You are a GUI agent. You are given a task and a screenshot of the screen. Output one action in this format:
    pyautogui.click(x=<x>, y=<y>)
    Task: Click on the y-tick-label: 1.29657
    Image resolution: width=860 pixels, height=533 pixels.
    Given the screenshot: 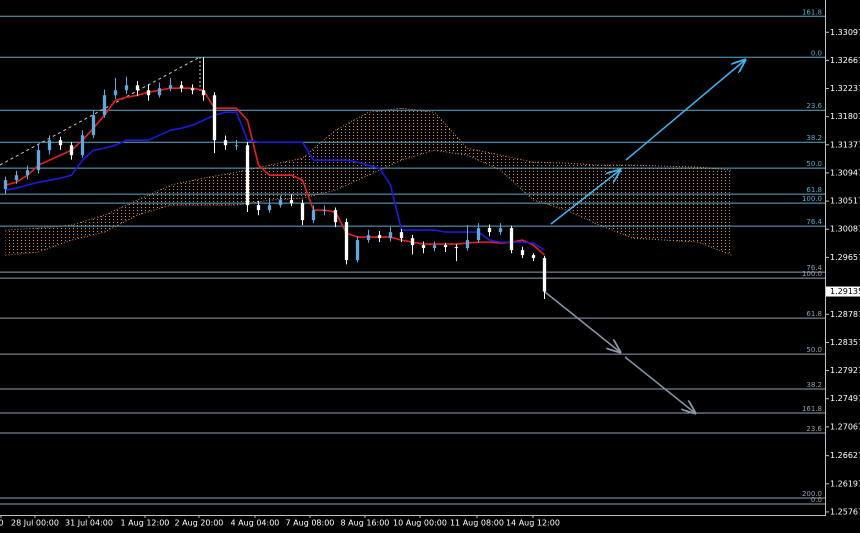 What is the action you would take?
    pyautogui.click(x=845, y=257)
    